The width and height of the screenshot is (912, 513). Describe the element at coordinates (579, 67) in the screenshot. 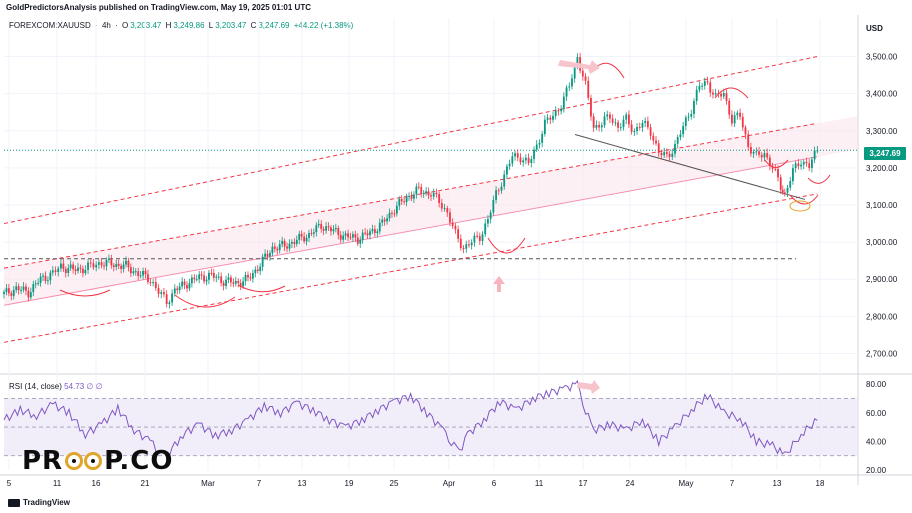

I see `peak-arrow-icon` at that location.